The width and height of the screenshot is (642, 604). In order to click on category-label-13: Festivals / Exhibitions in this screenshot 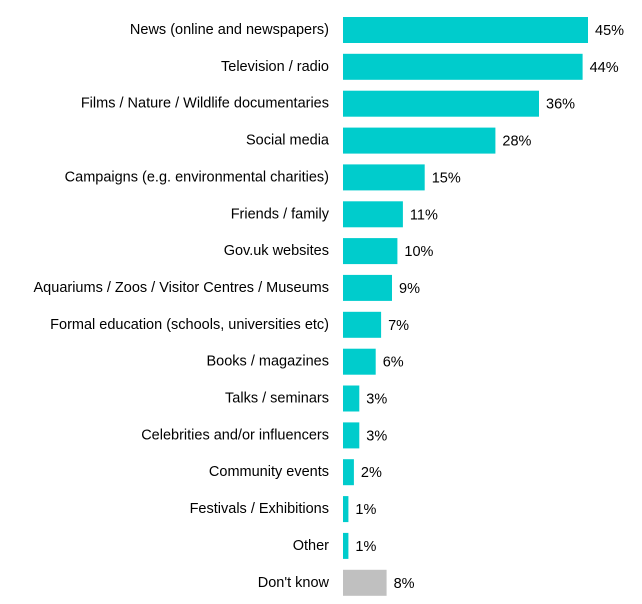, I will do `click(259, 509)`.